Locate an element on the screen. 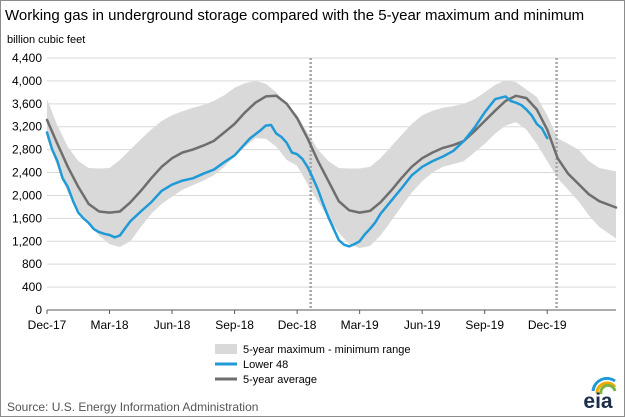 Image resolution: width=625 pixels, height=417 pixels. x-tick-label: Jun-18 is located at coordinates (172, 325).